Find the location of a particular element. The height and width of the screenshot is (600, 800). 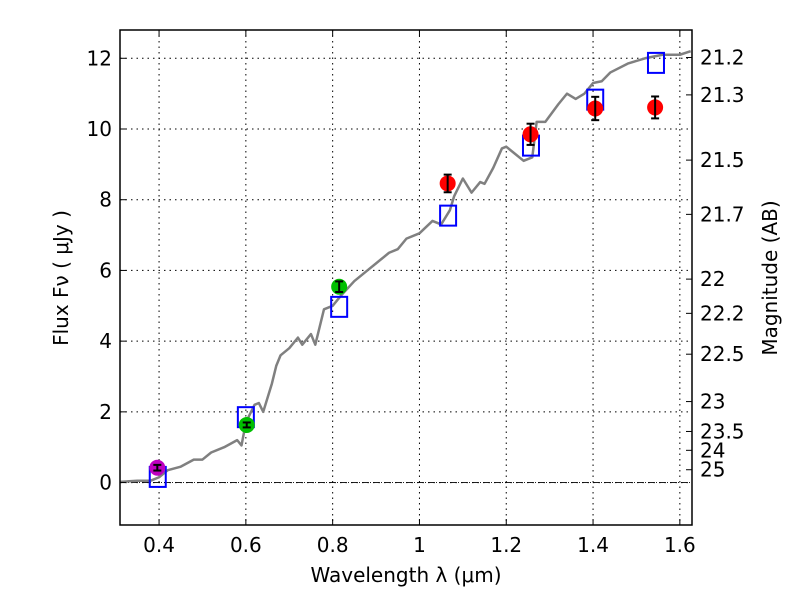

y-tick-label: 10 is located at coordinates (99, 129).